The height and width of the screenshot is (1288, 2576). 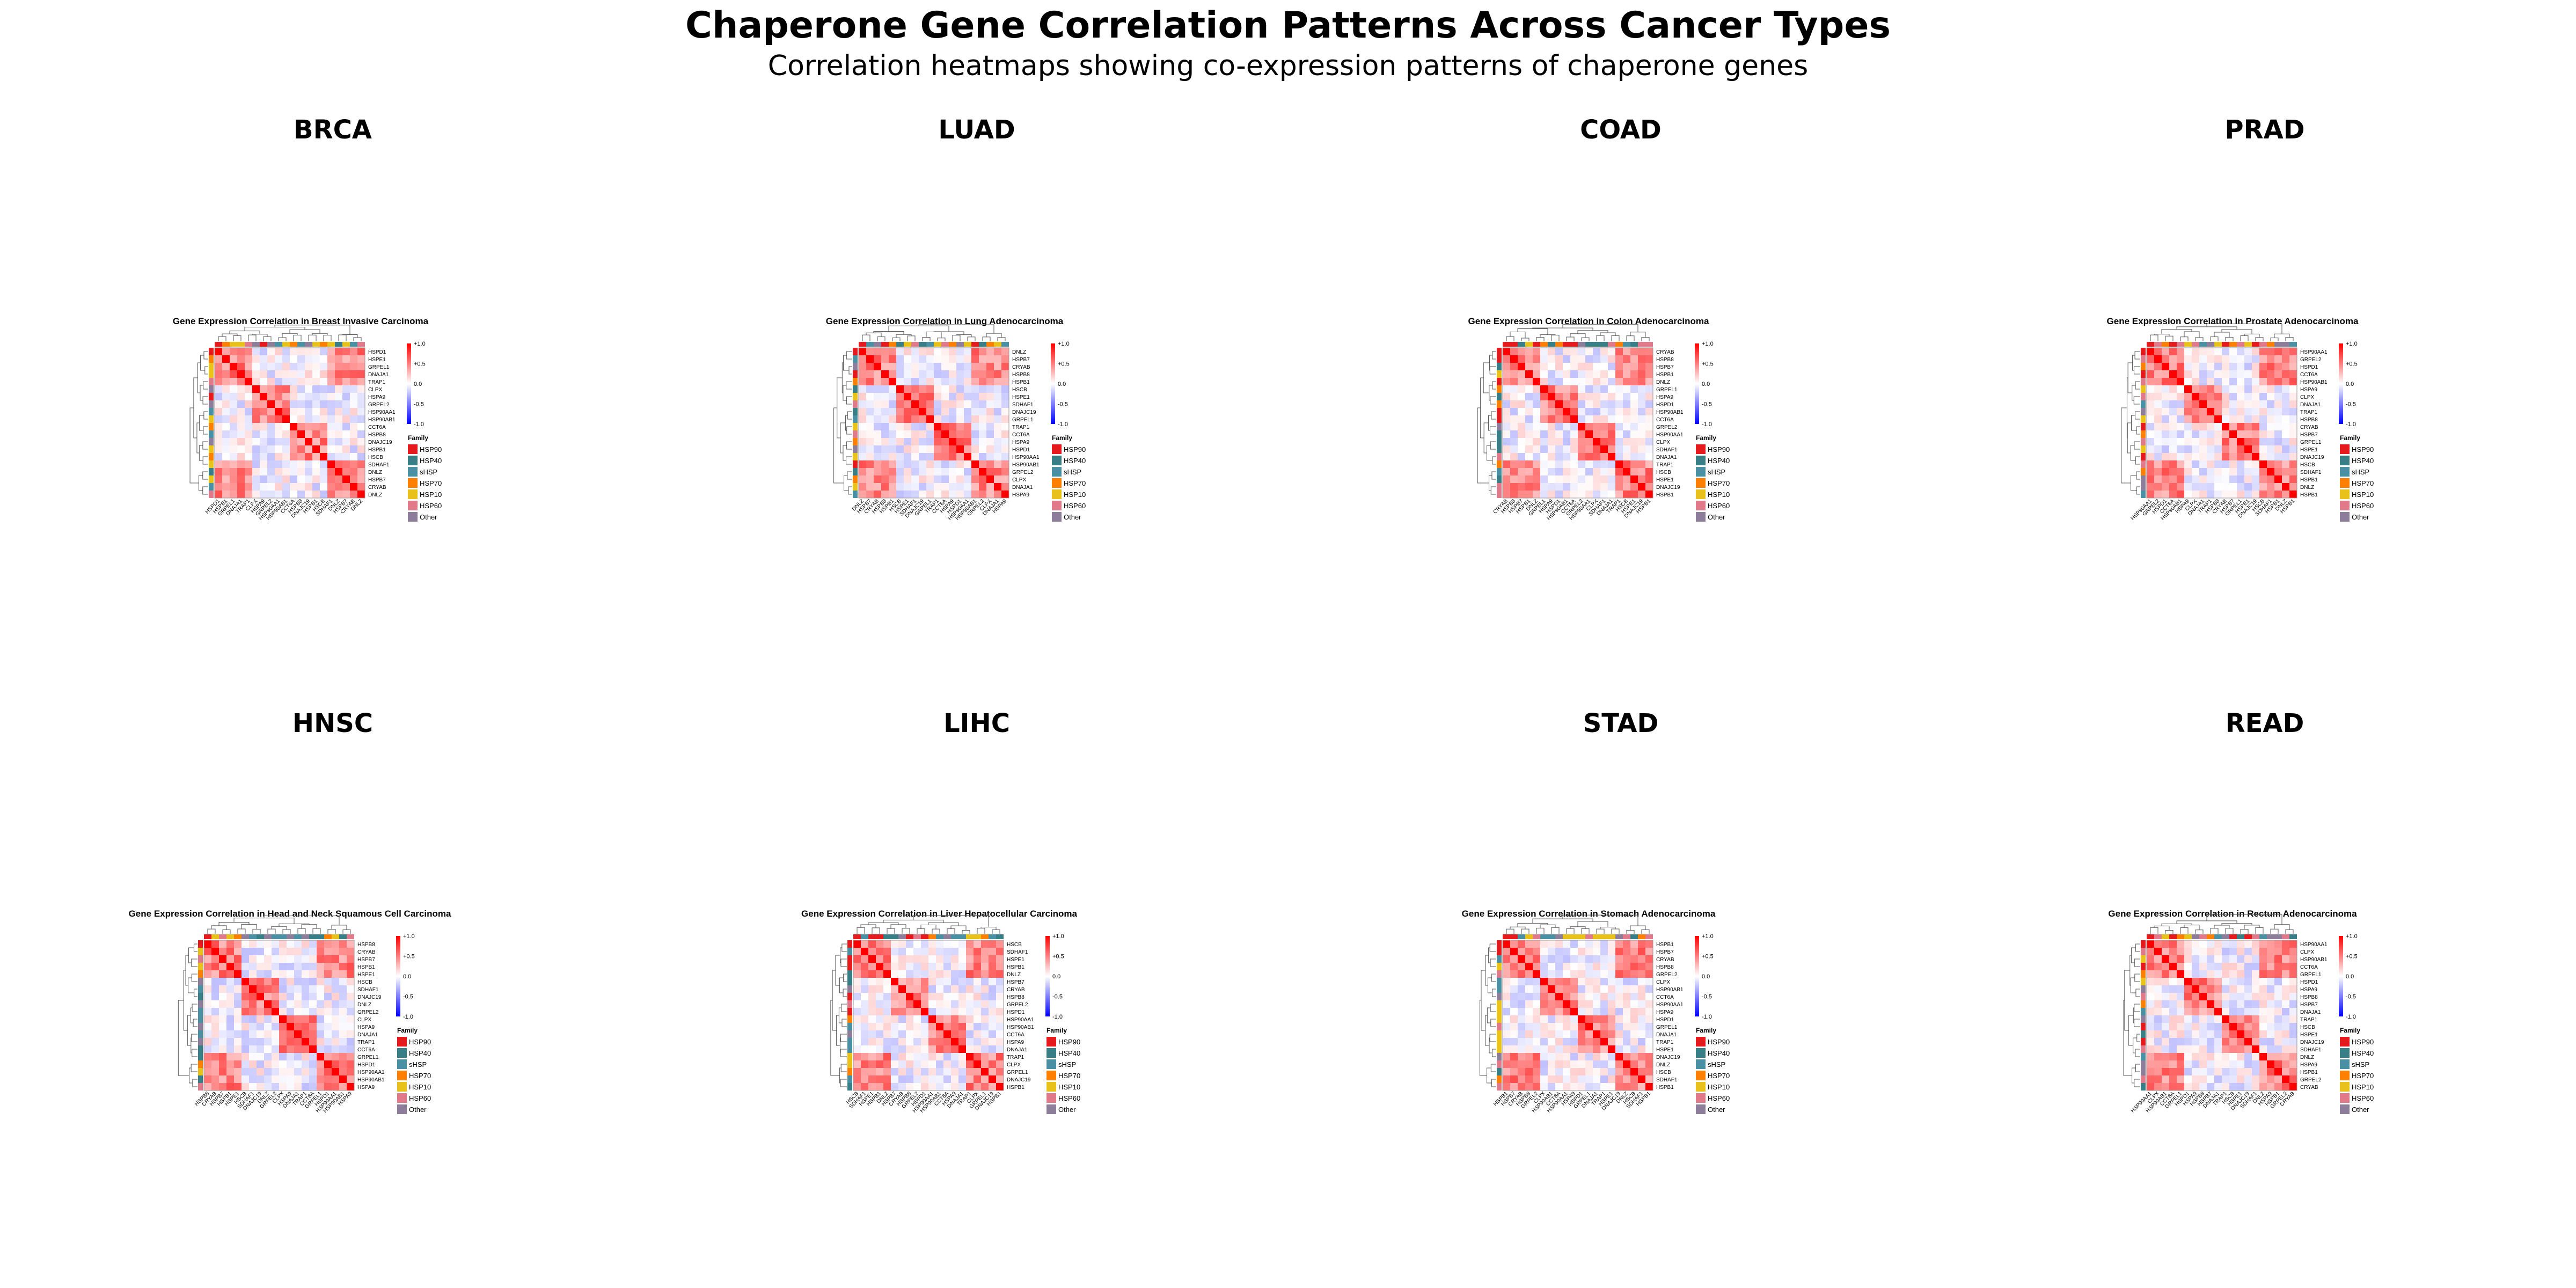 I want to click on colorbar-tick-label: 0.0, so click(x=2350, y=977).